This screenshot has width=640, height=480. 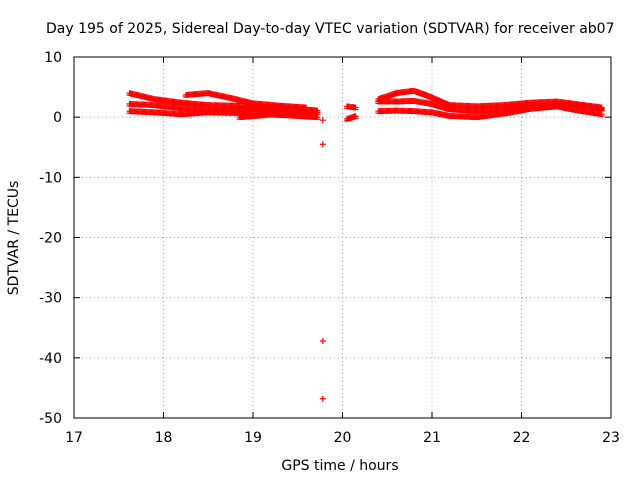 I want to click on x-axis-label: GPS time / hours, so click(x=339, y=466).